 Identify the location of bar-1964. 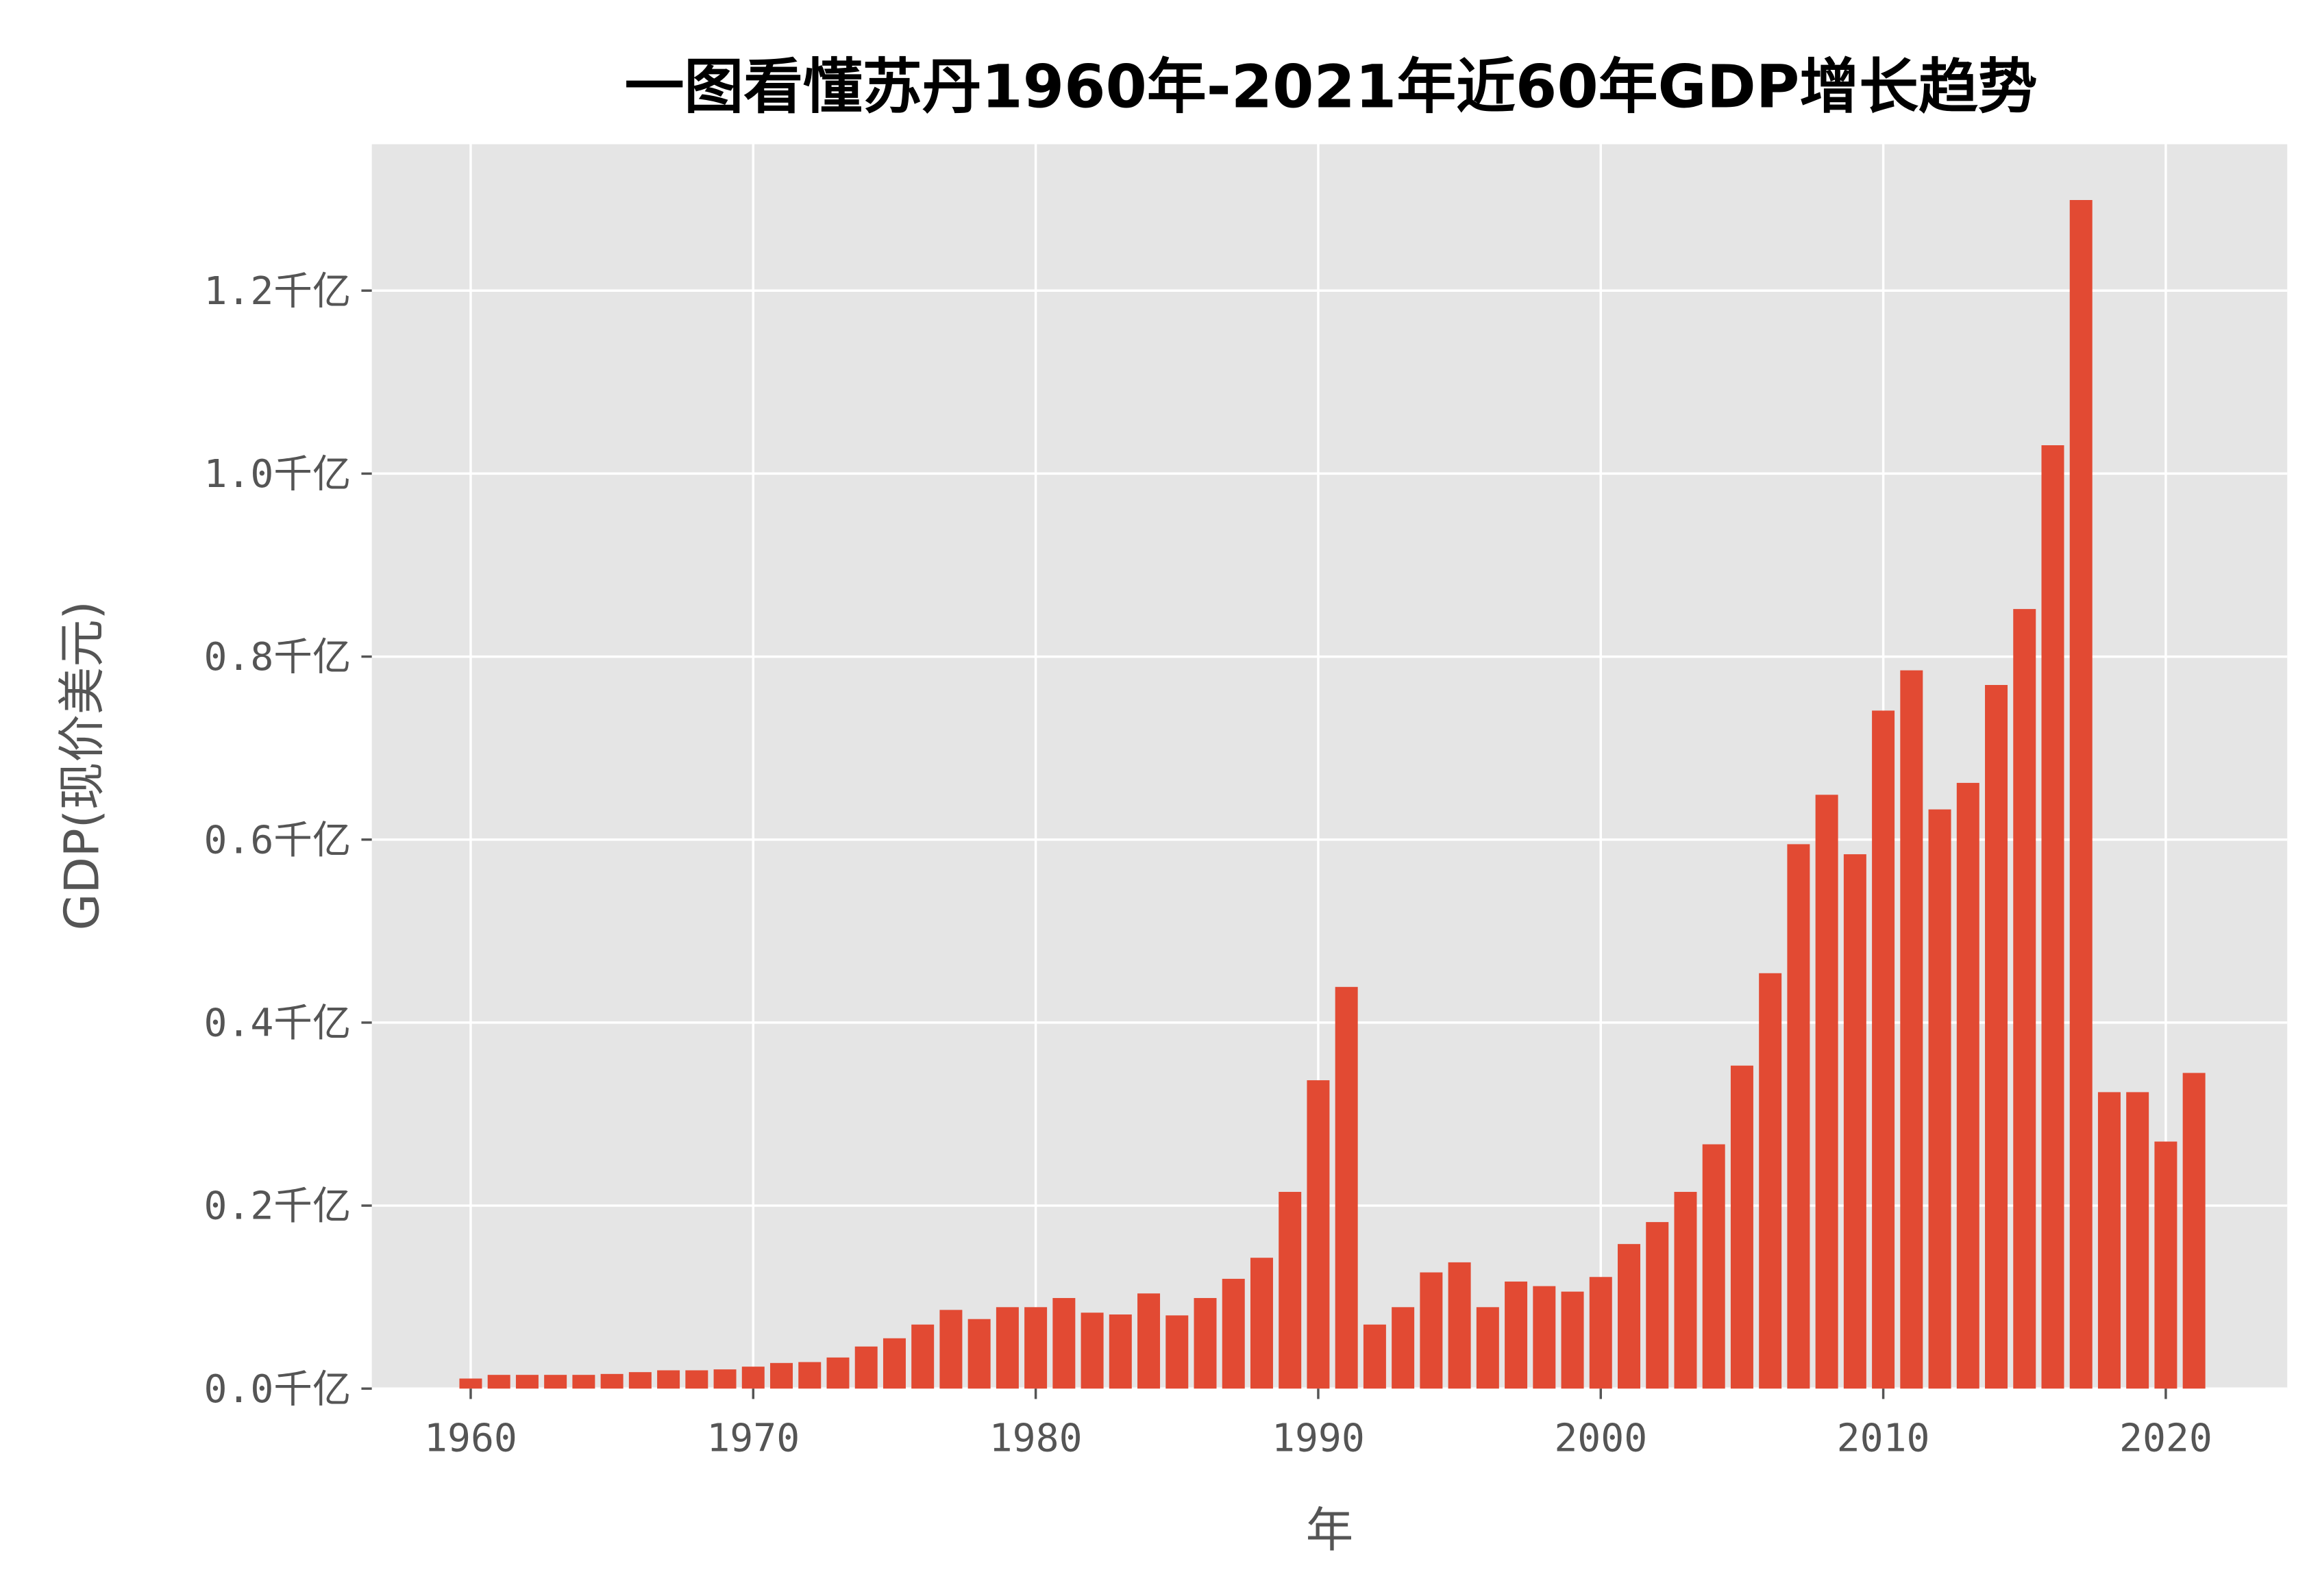
(583, 1382).